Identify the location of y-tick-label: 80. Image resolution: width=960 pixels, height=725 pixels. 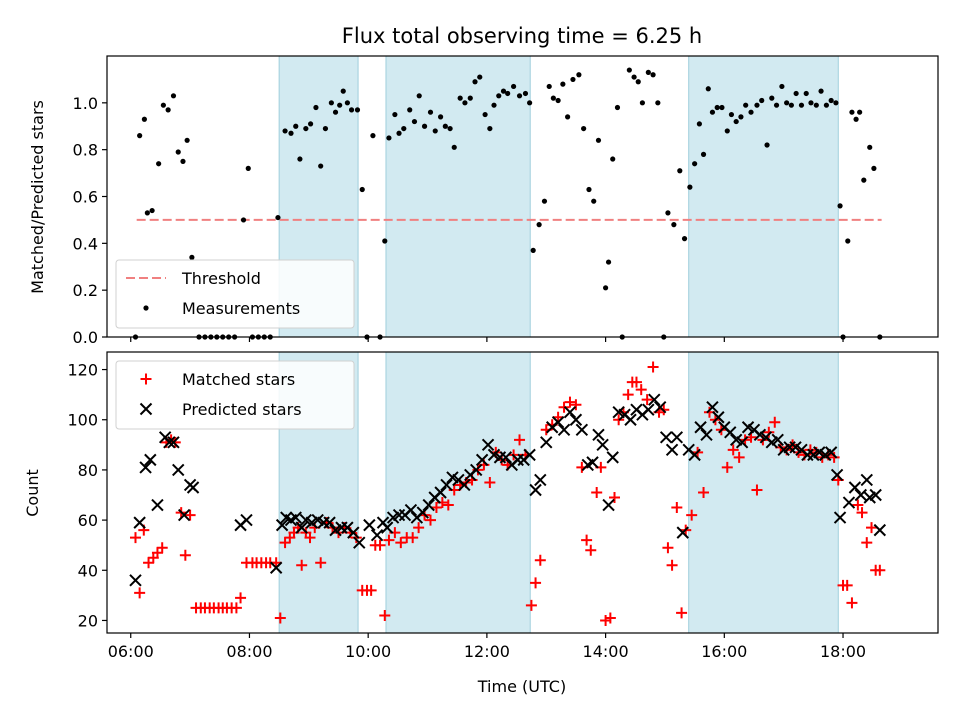
(88, 470).